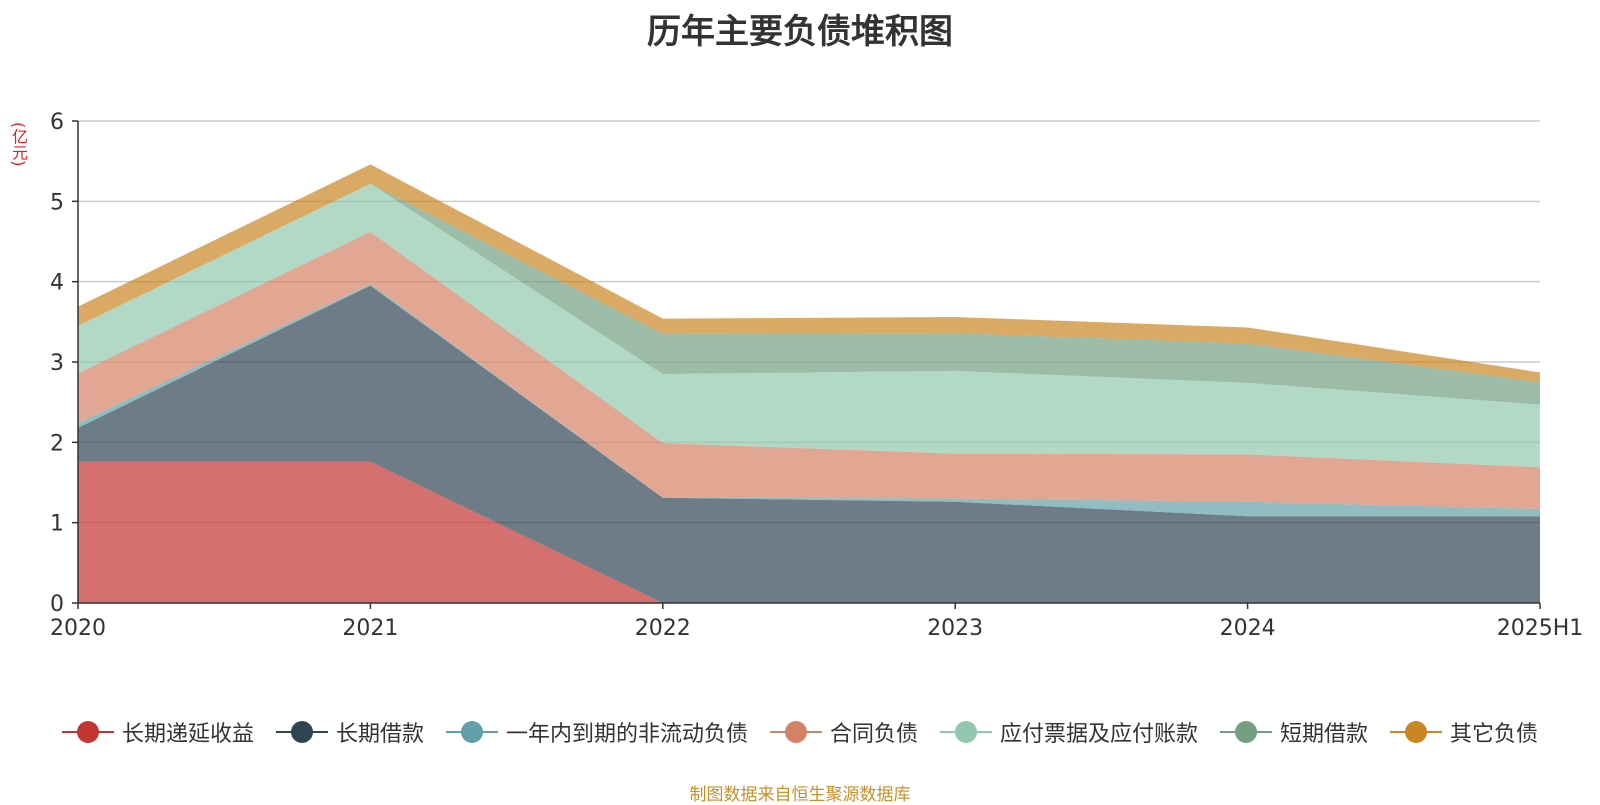  I want to click on legend-label: 合同负债, so click(873, 734).